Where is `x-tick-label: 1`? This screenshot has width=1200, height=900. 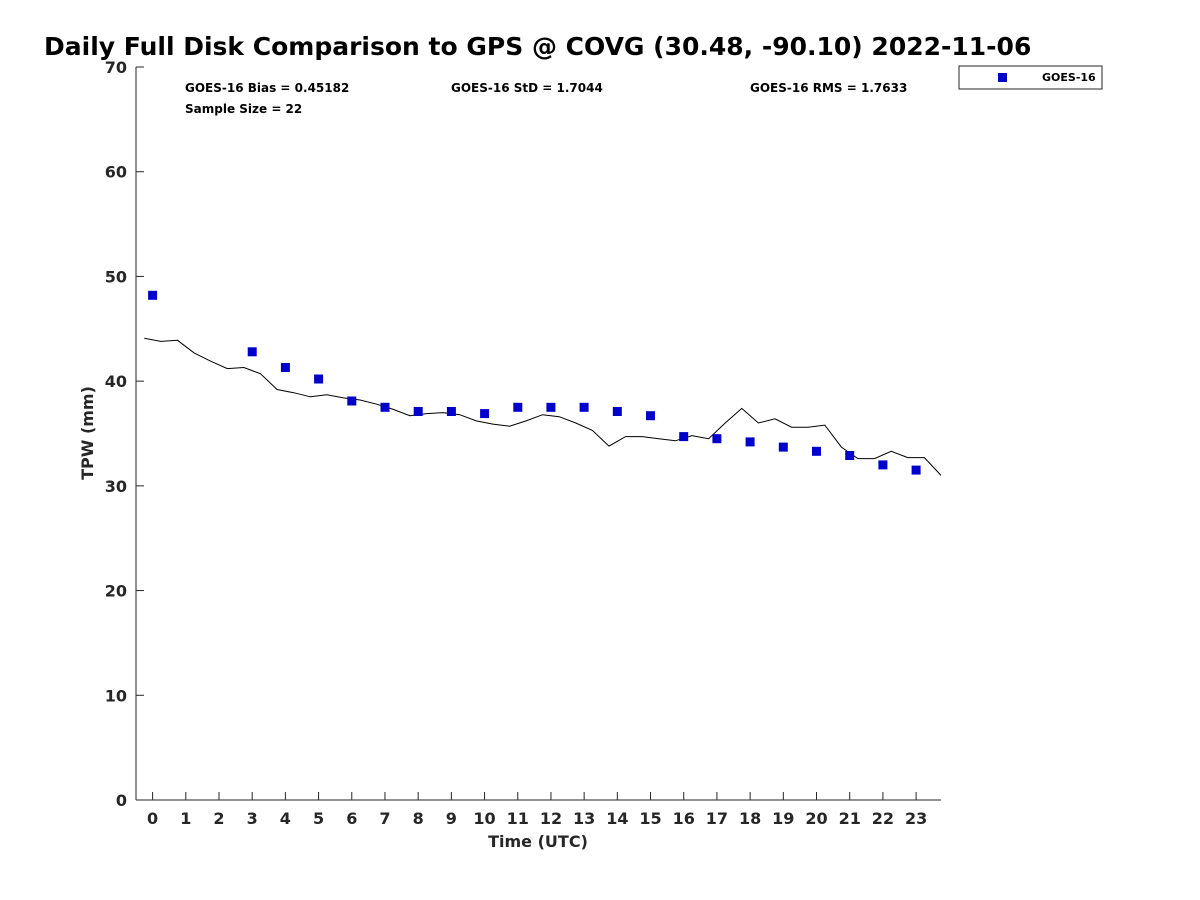 x-tick-label: 1 is located at coordinates (185, 818).